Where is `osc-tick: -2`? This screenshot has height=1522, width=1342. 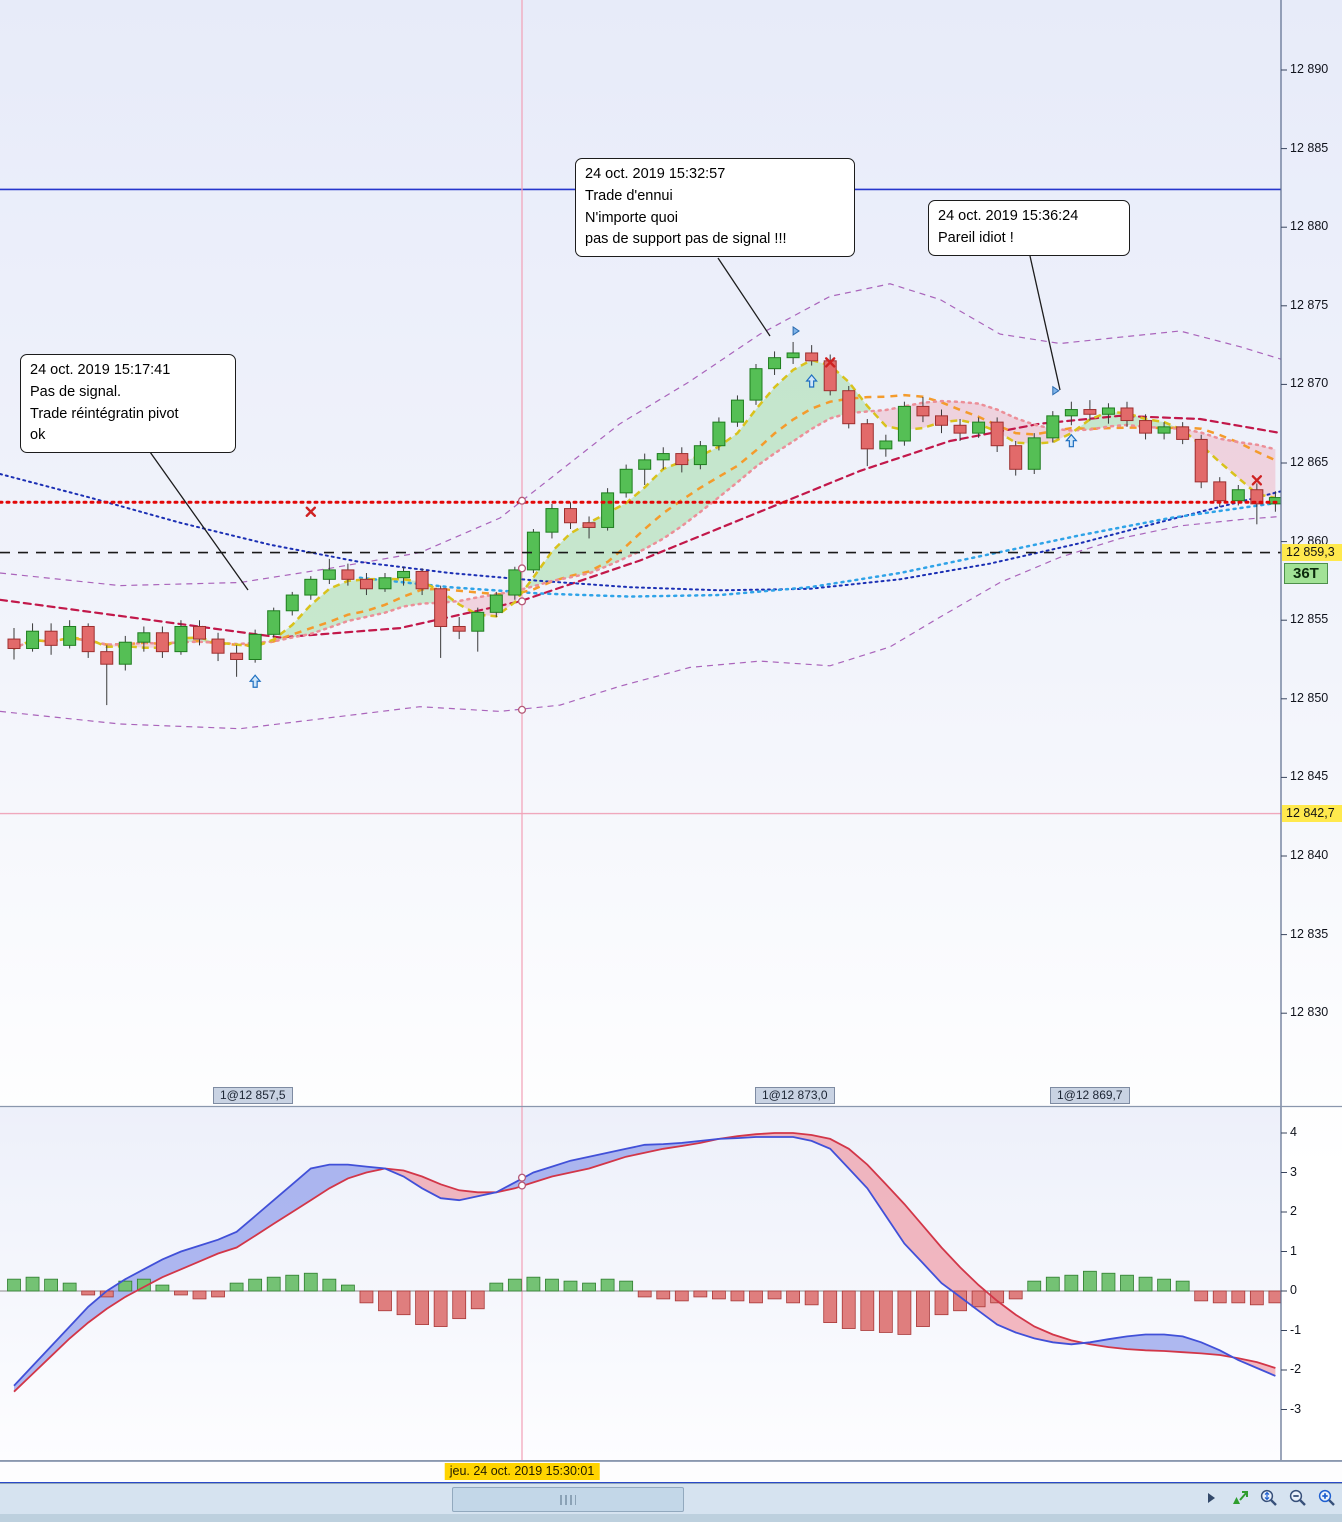
osc-tick: -2 is located at coordinates (1296, 1369).